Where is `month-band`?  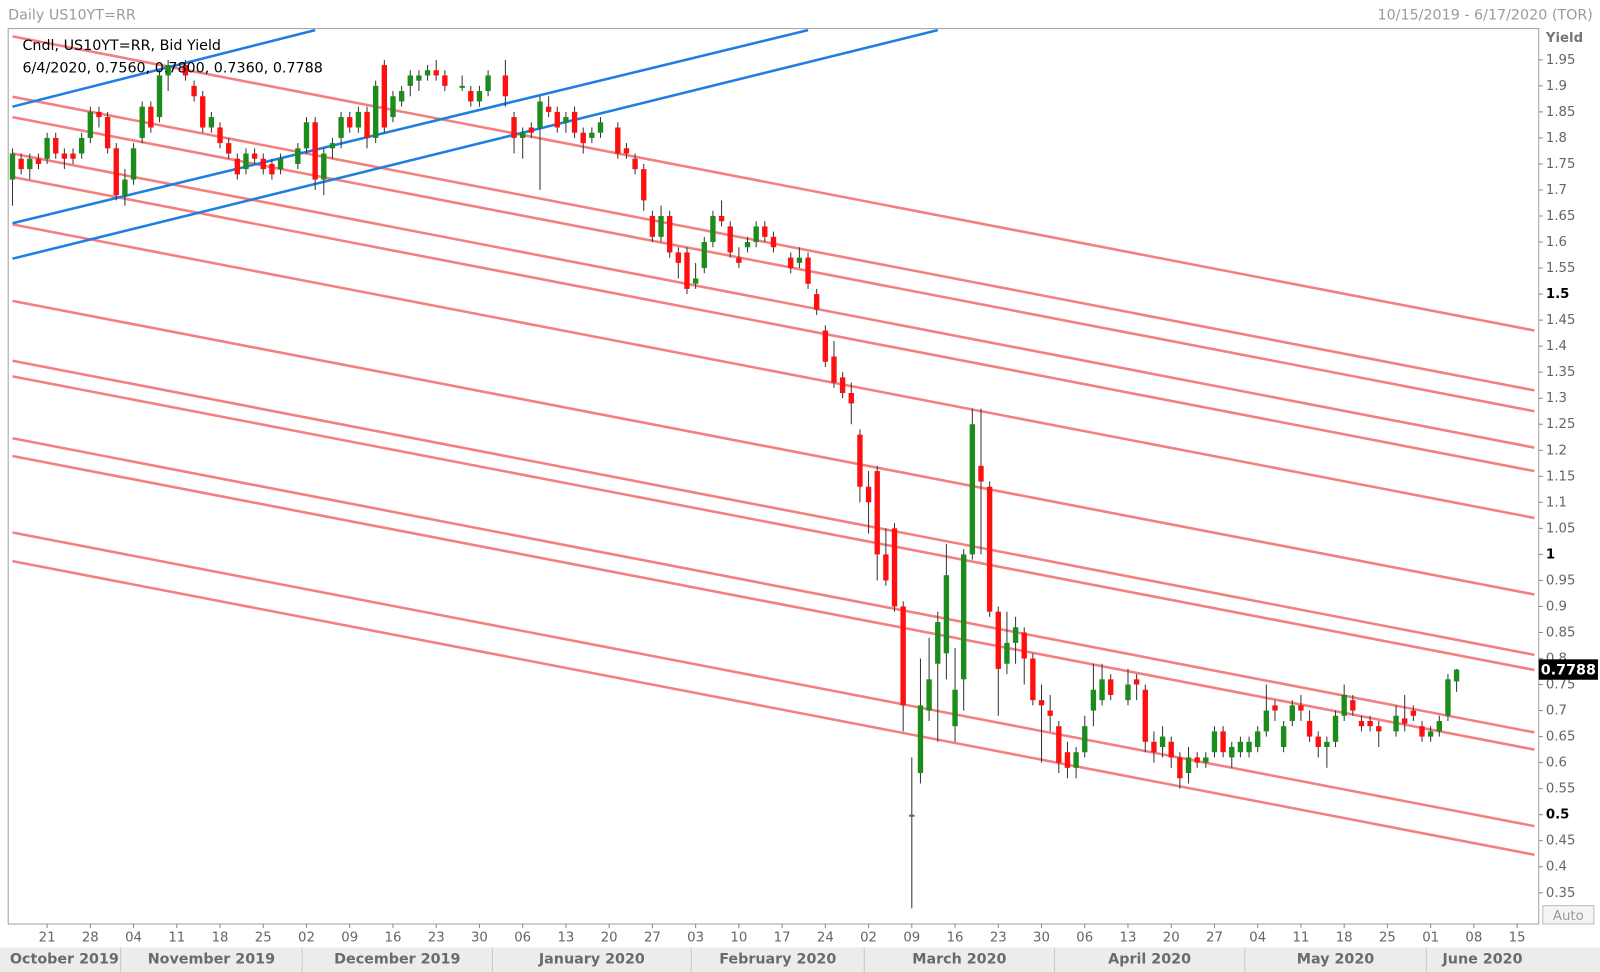 month-band is located at coordinates (800, 959).